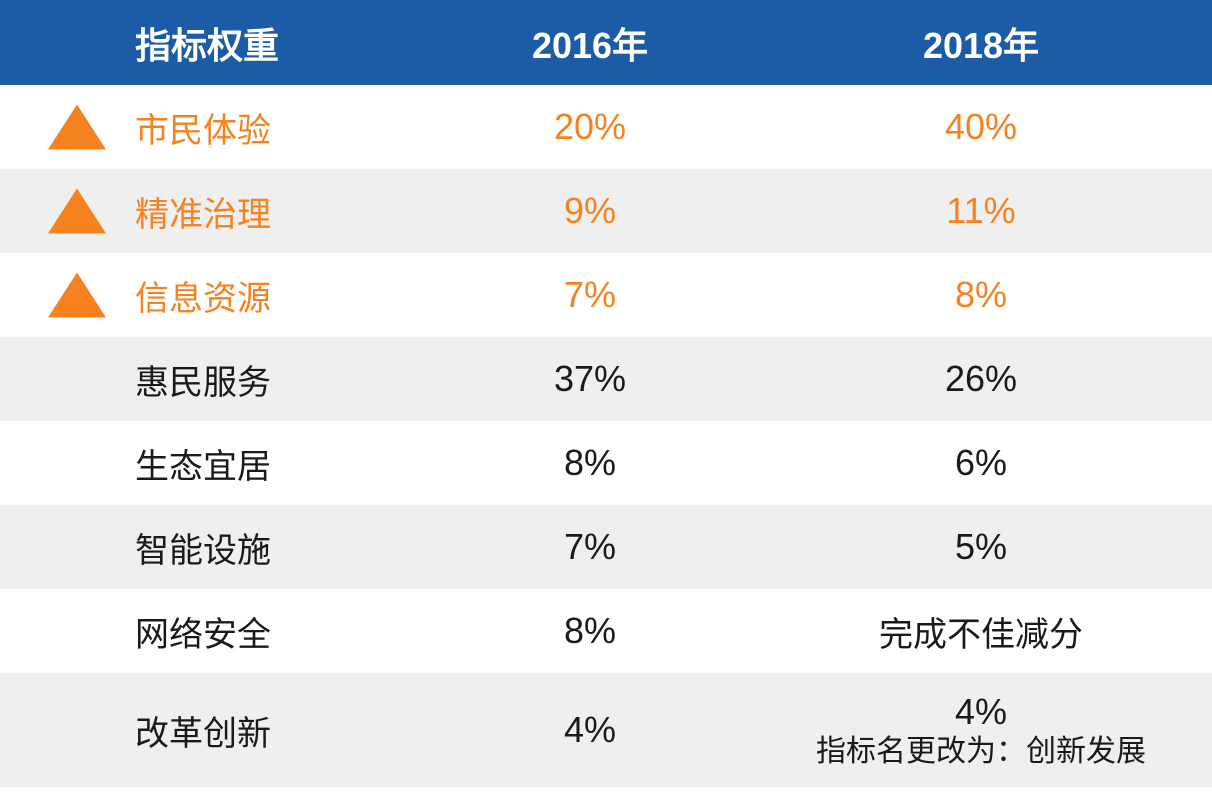 This screenshot has width=1212, height=792. What do you see at coordinates (203, 130) in the screenshot?
I see `indicator-label: 市民体验` at bounding box center [203, 130].